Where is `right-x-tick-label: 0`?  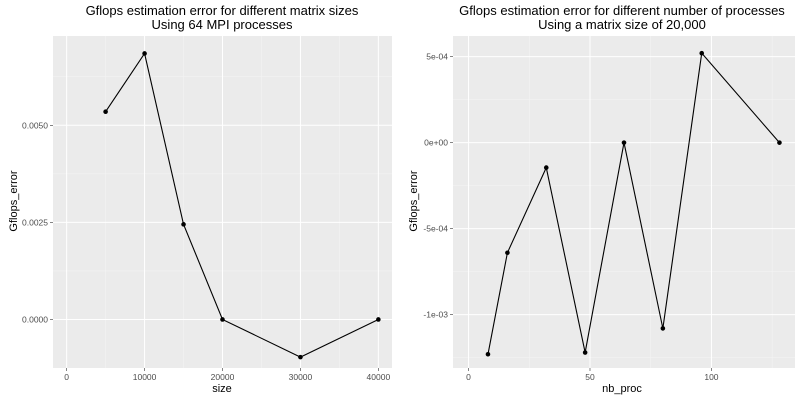
right-x-tick-label: 0 is located at coordinates (468, 377).